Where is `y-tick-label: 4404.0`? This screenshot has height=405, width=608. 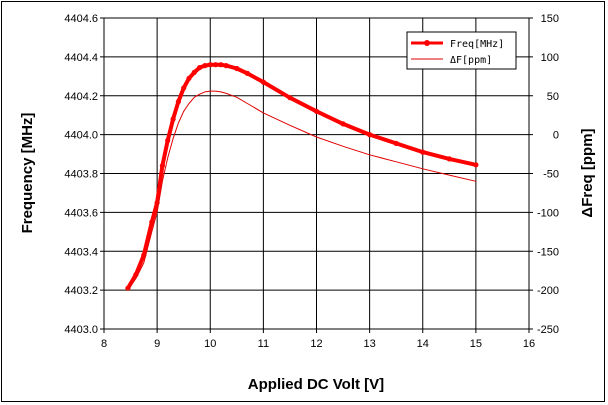
y-tick-label: 4404.0 is located at coordinates (81, 136).